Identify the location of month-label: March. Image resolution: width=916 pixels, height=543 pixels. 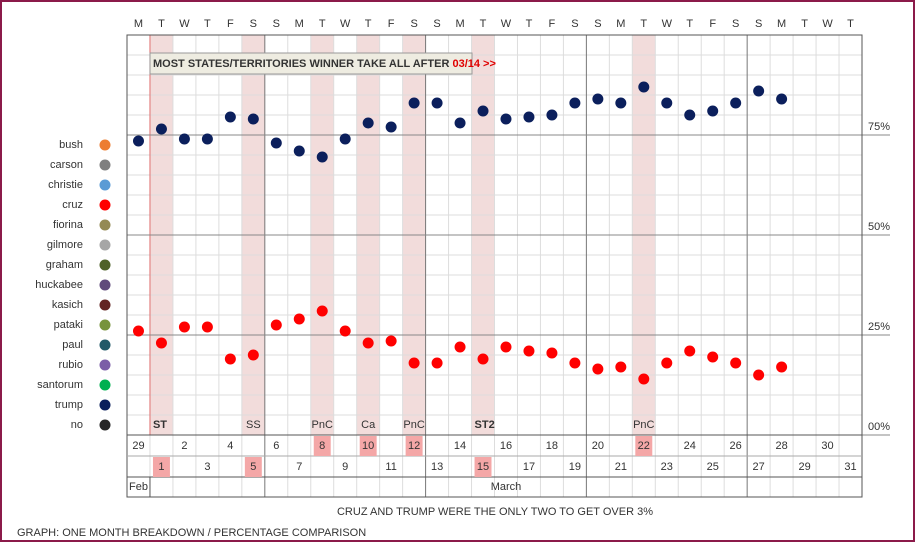
(506, 487).